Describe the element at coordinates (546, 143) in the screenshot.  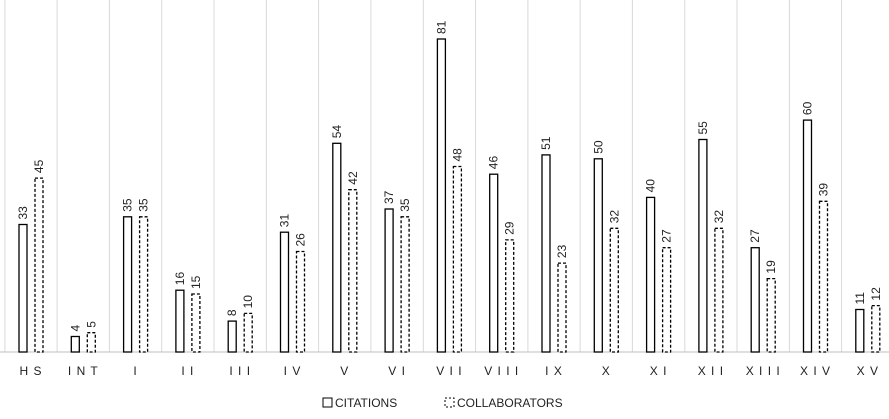
I see `data-label-citations-ix: 51` at that location.